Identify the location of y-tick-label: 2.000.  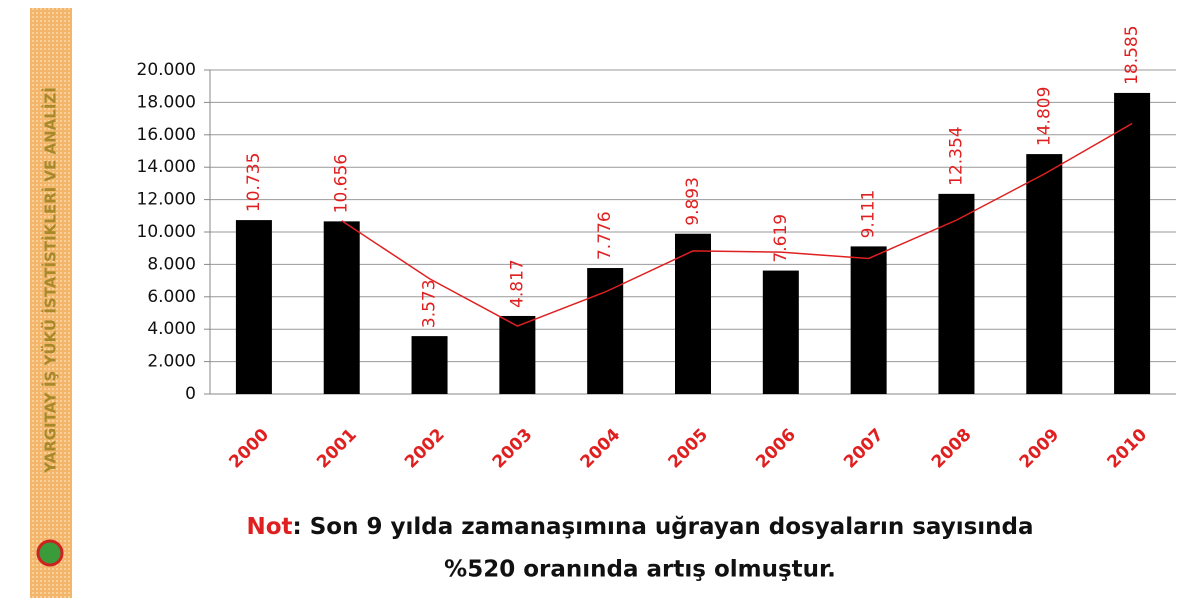
(171, 362).